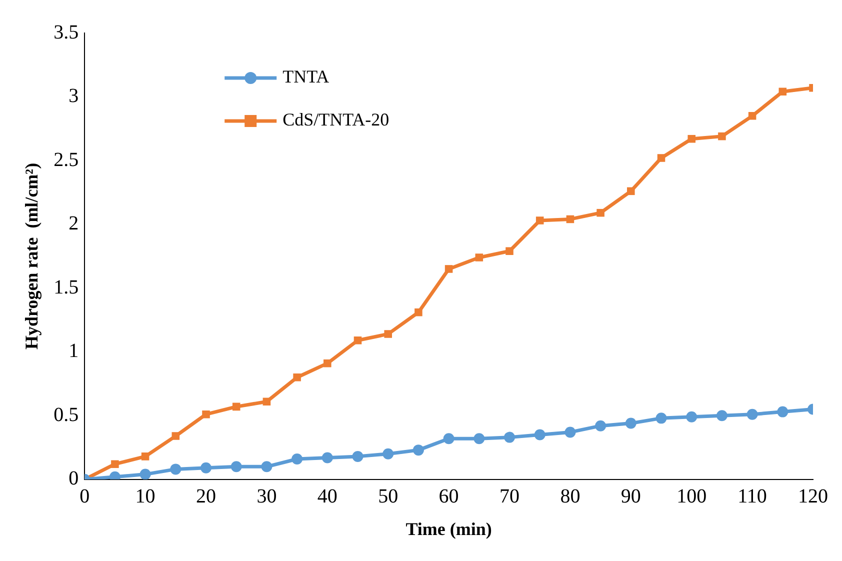 The image size is (842, 561). What do you see at coordinates (66, 159) in the screenshot?
I see `y-tick-label: 2.5` at bounding box center [66, 159].